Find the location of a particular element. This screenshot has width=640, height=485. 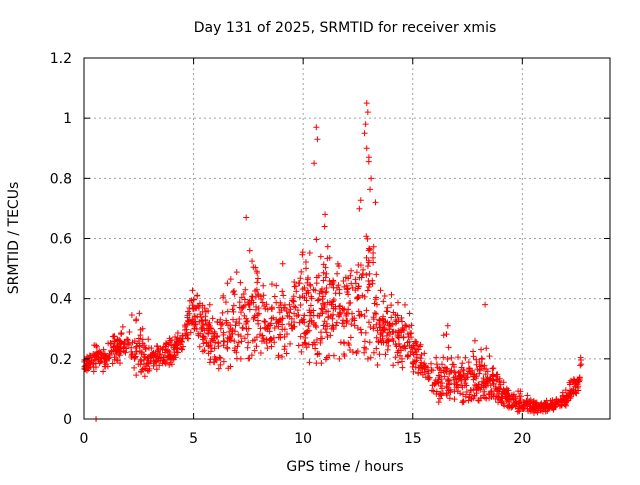

x-tick-label: 15 is located at coordinates (413, 439).